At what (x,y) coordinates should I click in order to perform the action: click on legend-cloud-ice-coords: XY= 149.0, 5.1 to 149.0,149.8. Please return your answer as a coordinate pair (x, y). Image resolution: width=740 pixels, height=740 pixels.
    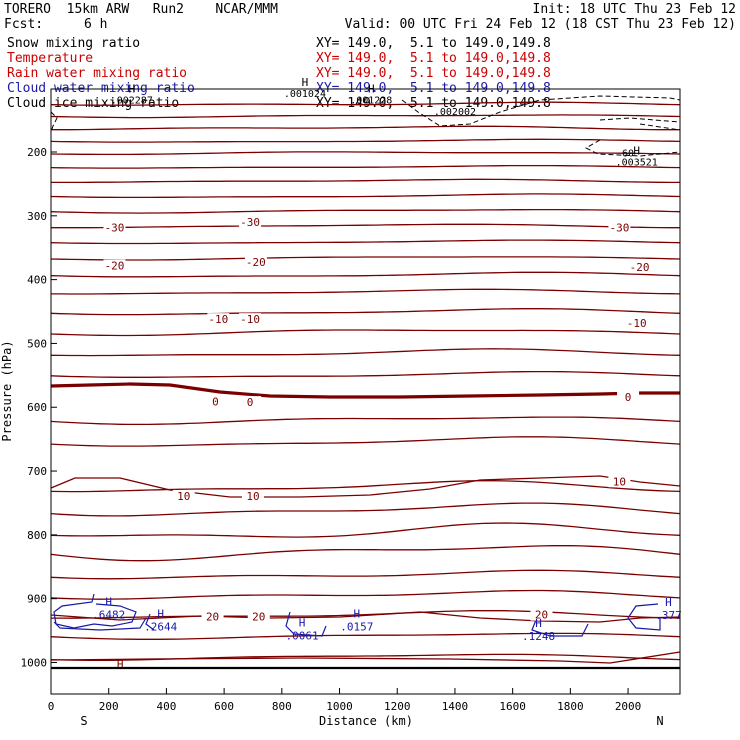
    Looking at the image, I should click on (433, 103).